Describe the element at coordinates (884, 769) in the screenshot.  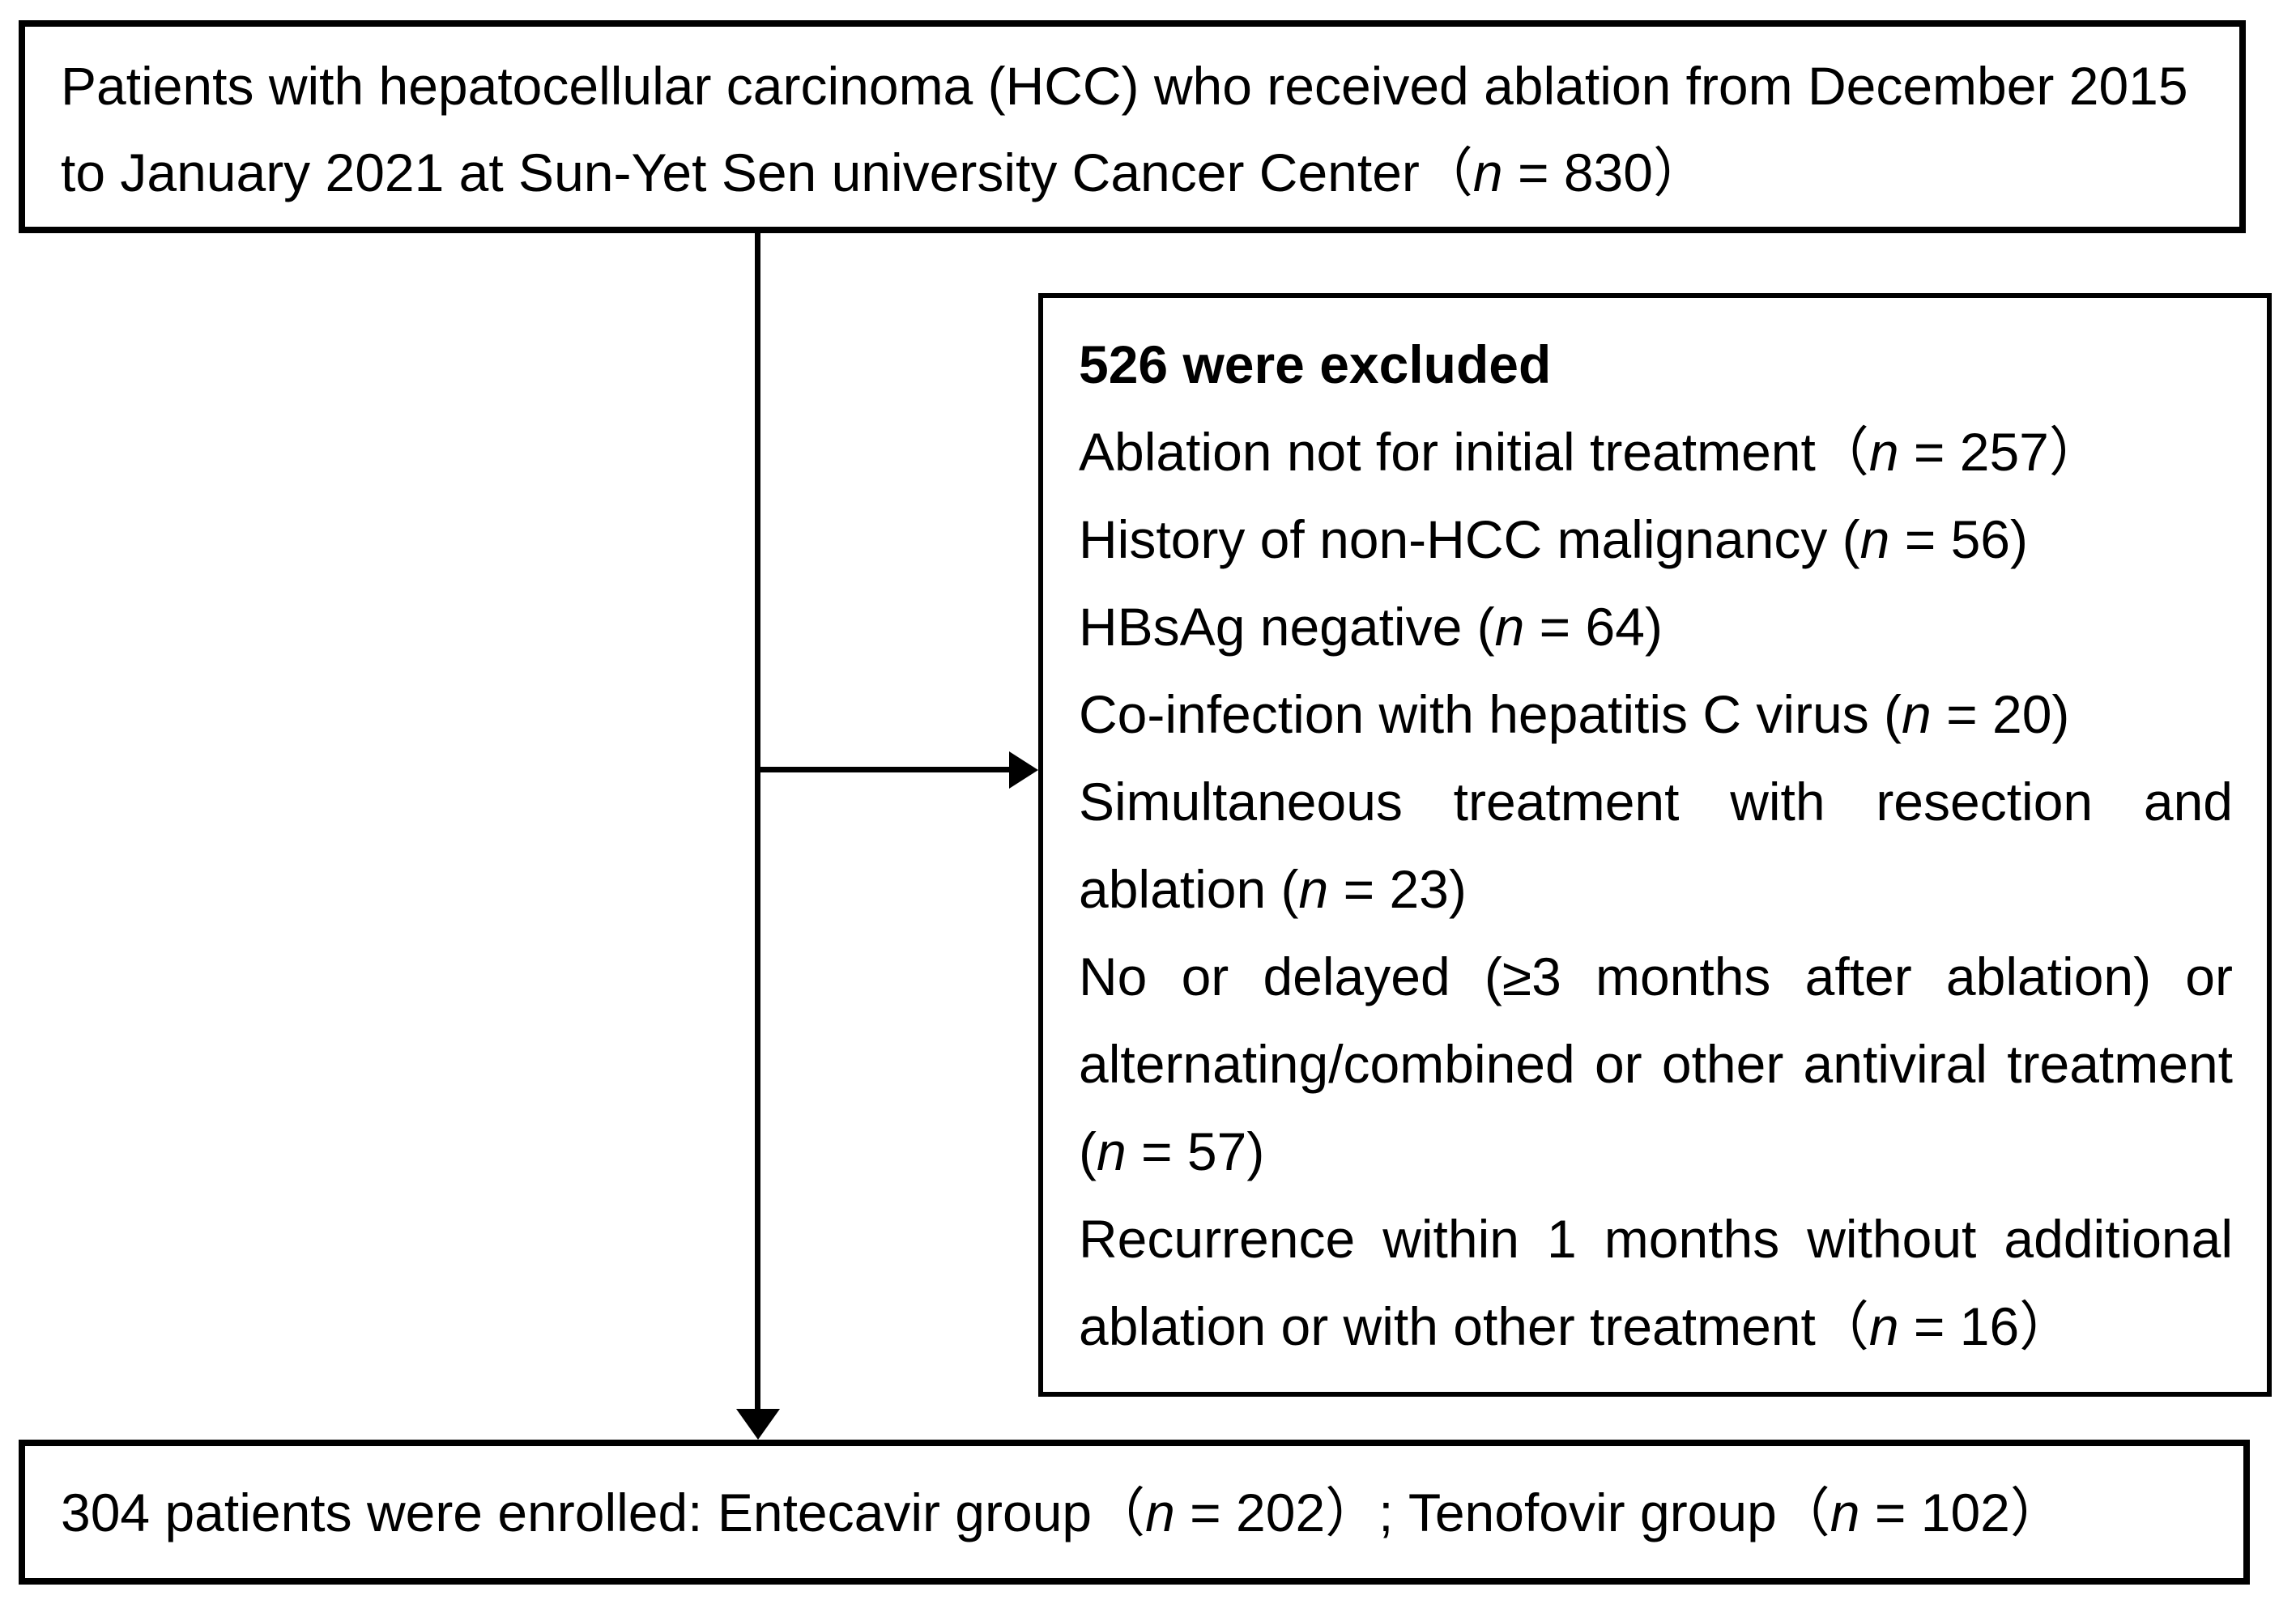
I see `flow-line-right` at that location.